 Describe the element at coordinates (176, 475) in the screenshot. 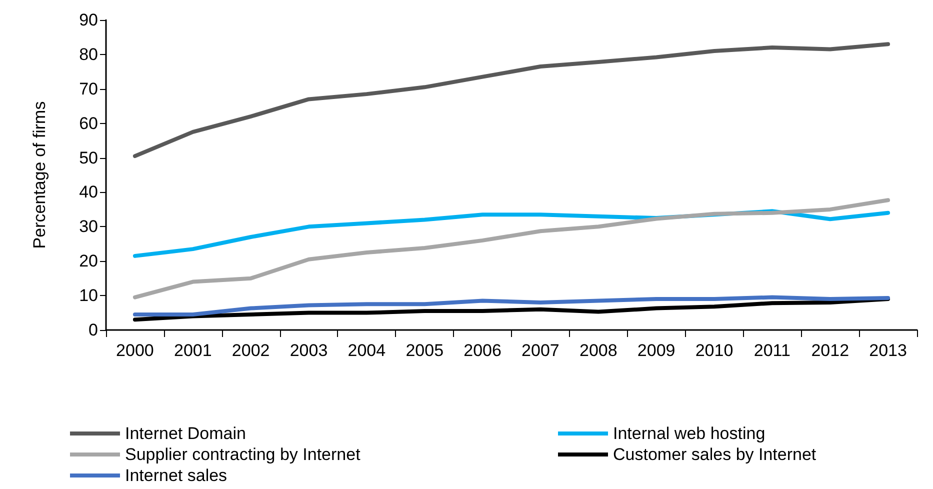

I see `legend-label: Internet sales` at that location.